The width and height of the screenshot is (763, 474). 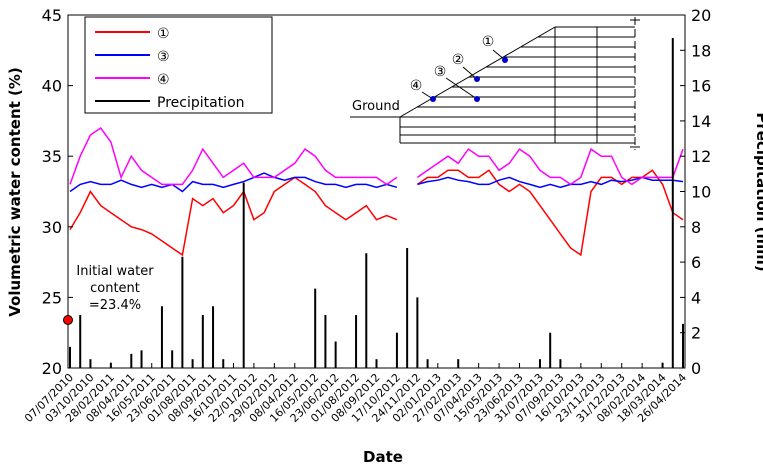 What do you see at coordinates (52, 156) in the screenshot?
I see `y-tick-label: 35` at bounding box center [52, 156].